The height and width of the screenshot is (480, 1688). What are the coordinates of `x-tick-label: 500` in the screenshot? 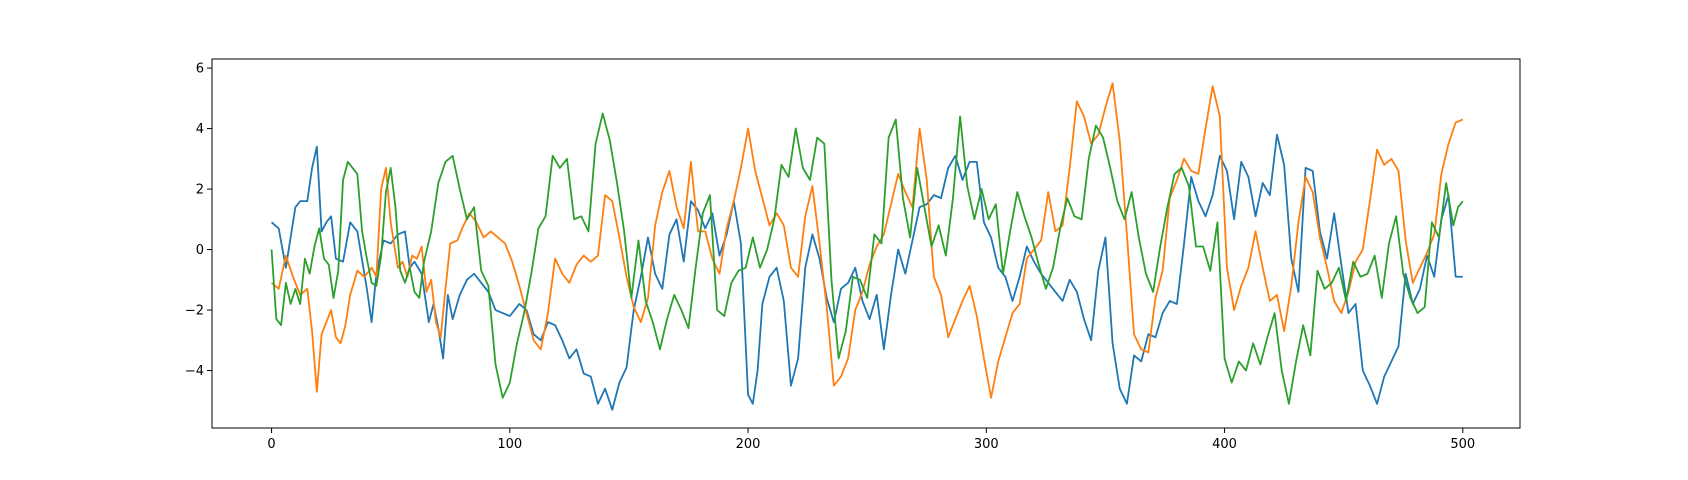 It's located at (1462, 444).